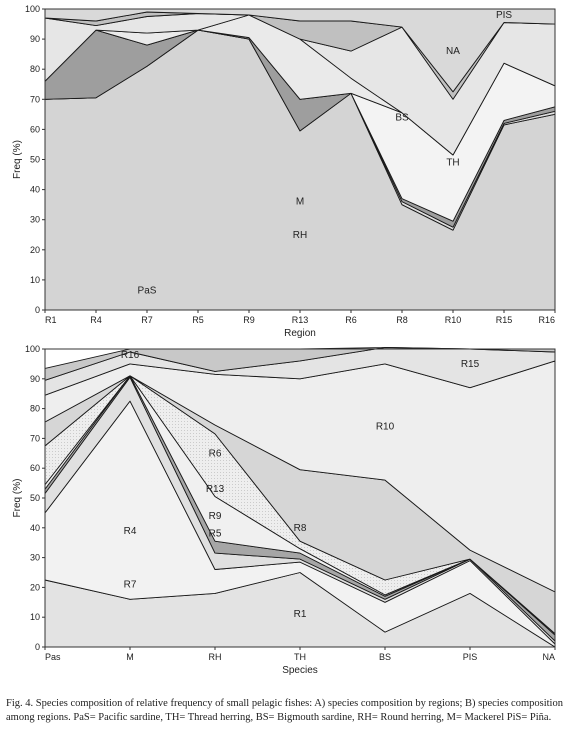  Describe the element at coordinates (453, 320) in the screenshot. I see `chart-a-x-tick-label: R10` at that location.